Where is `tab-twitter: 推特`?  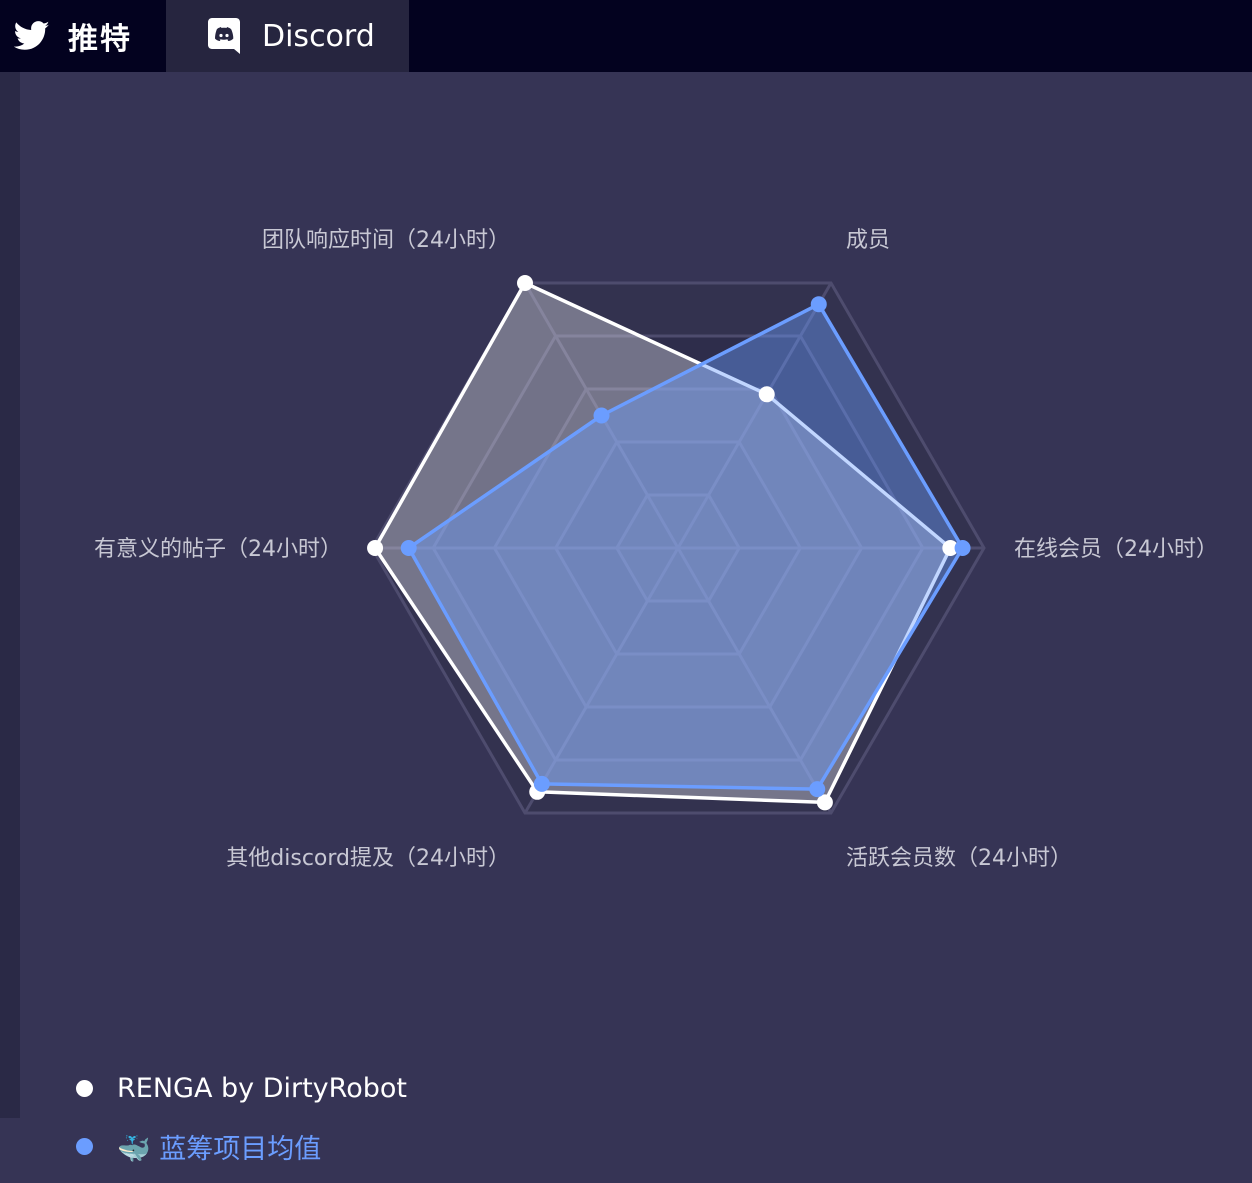 tab-twitter: 推特 is located at coordinates (83, 36).